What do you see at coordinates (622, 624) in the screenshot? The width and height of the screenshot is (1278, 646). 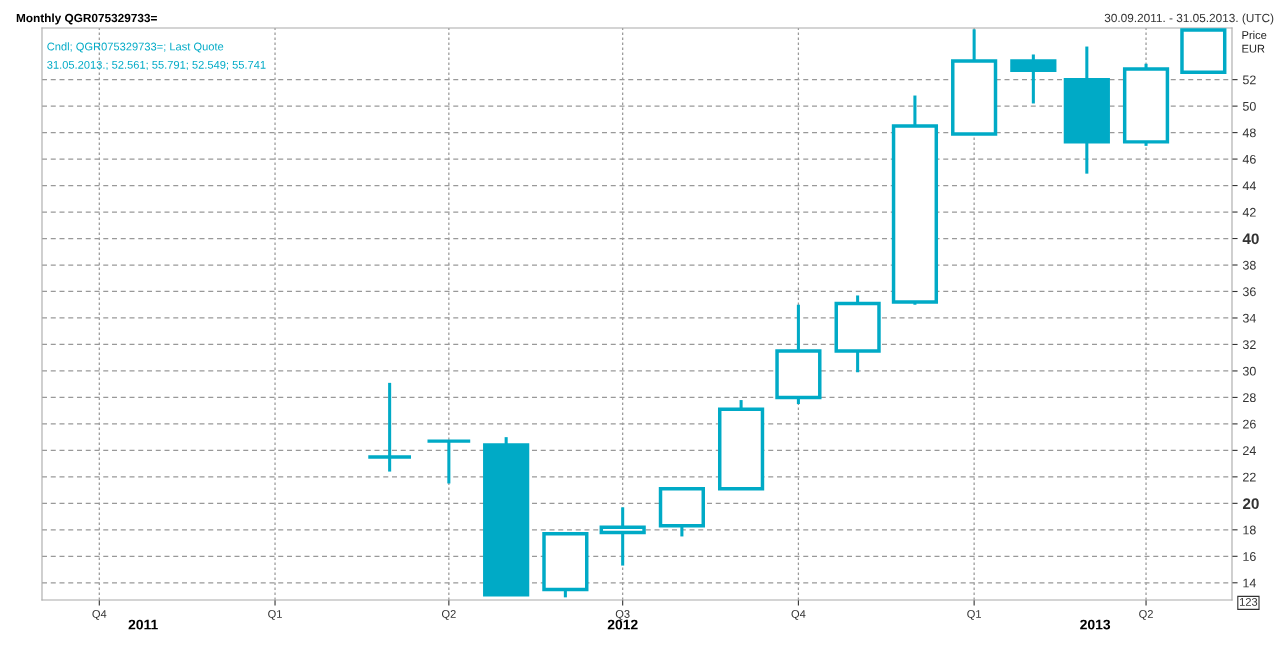 I see `text: 2012` at bounding box center [622, 624].